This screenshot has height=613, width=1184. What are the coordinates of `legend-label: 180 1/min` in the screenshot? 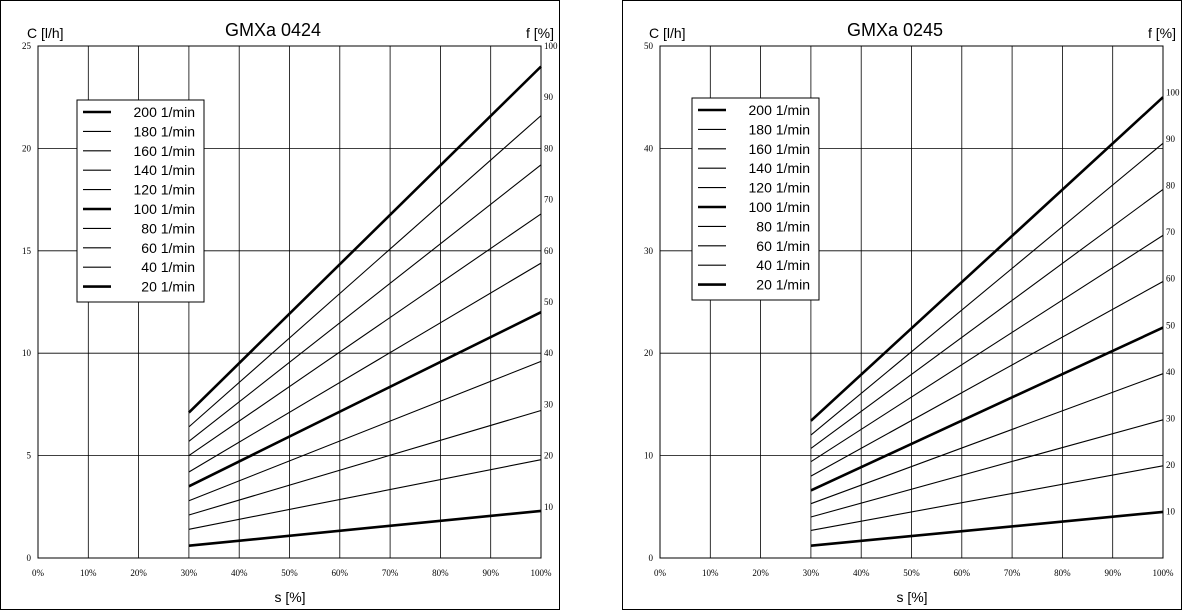 It's located at (164, 131).